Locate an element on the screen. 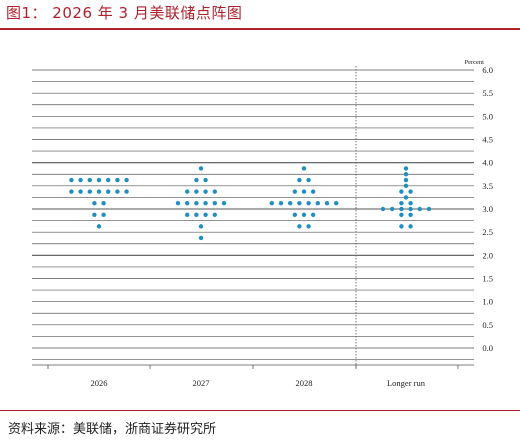  y-tick-label: 2.5 is located at coordinates (487, 232).